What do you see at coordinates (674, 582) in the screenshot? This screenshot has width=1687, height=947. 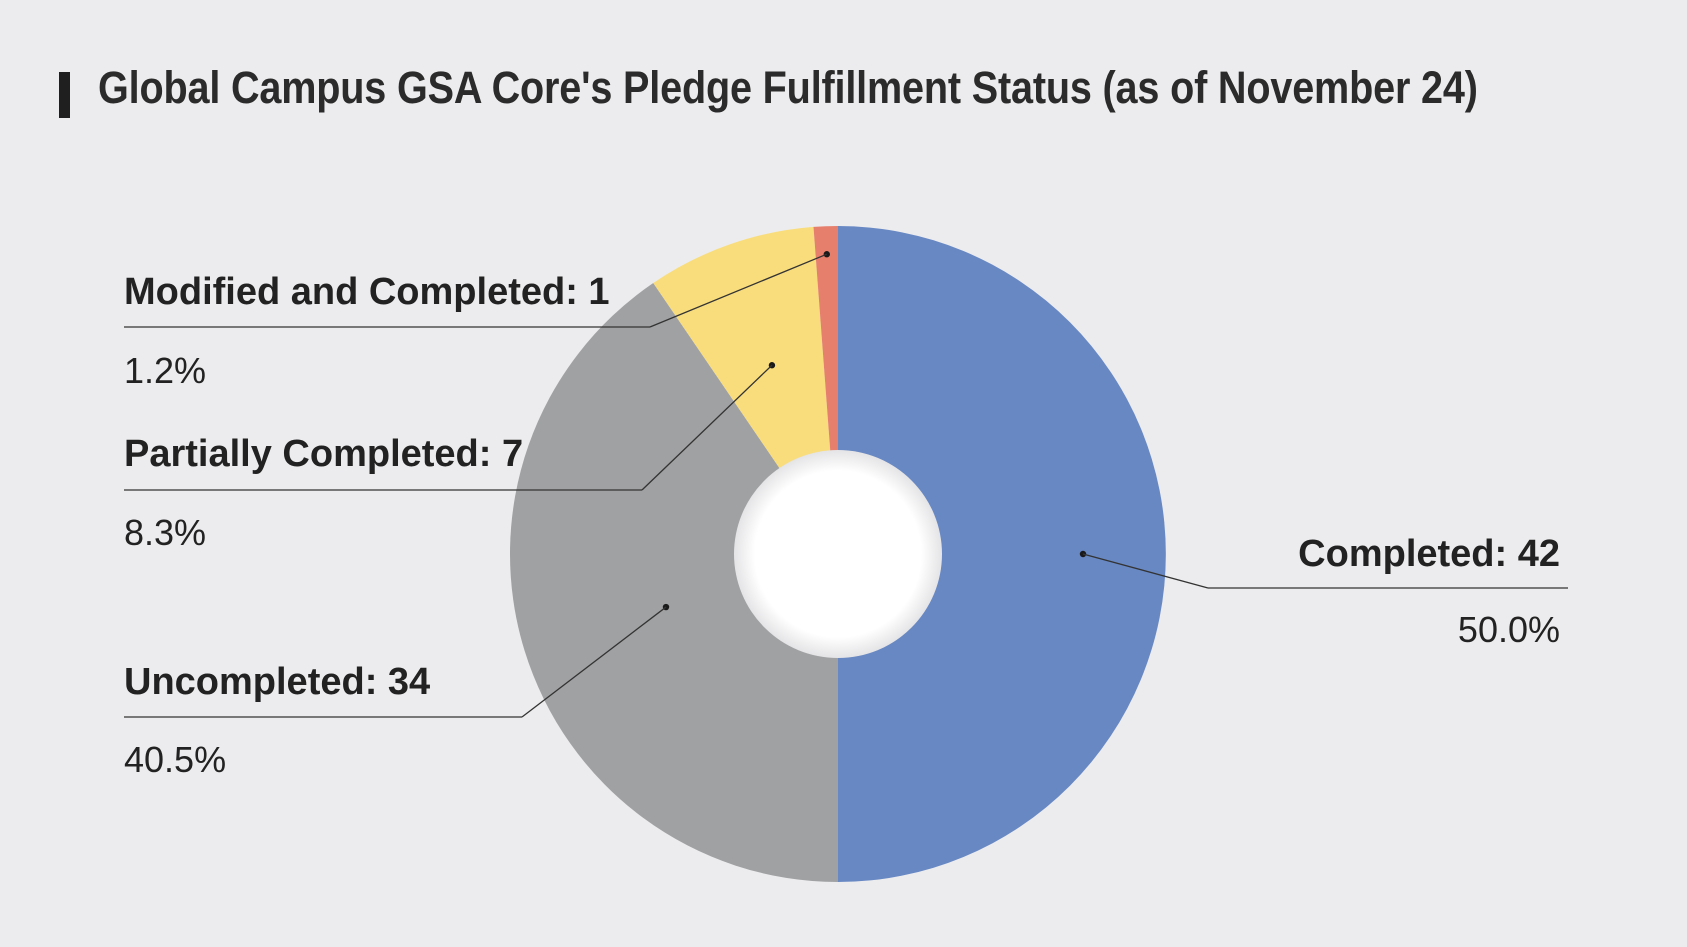 I see `slice-uncompleted` at bounding box center [674, 582].